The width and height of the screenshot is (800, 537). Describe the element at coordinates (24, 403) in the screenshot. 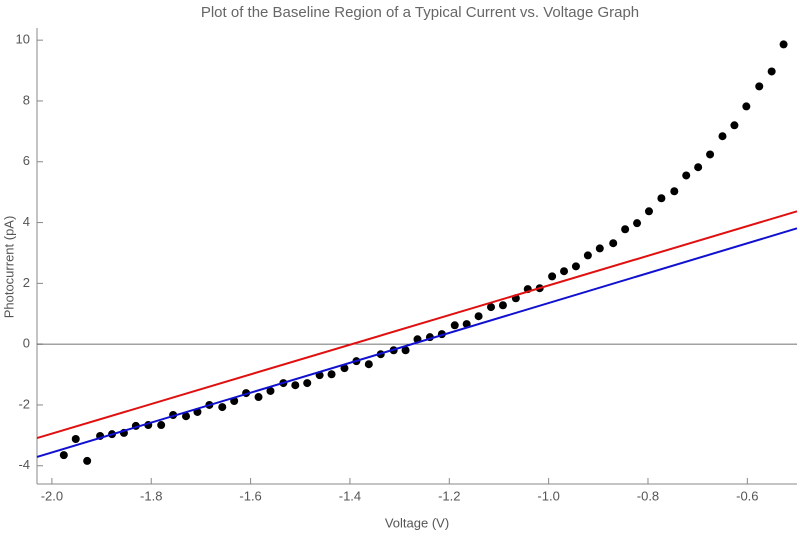

I see `y-tick-label: -2` at that location.